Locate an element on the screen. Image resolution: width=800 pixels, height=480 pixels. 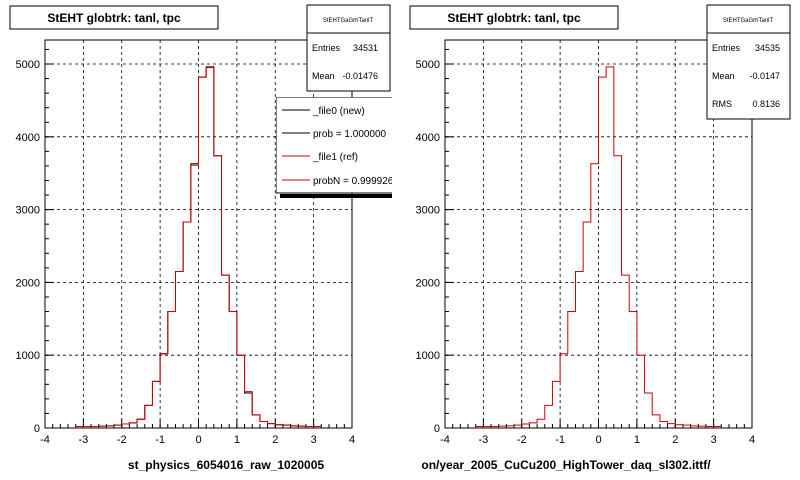
left-stats-box is located at coordinates (348, 48).